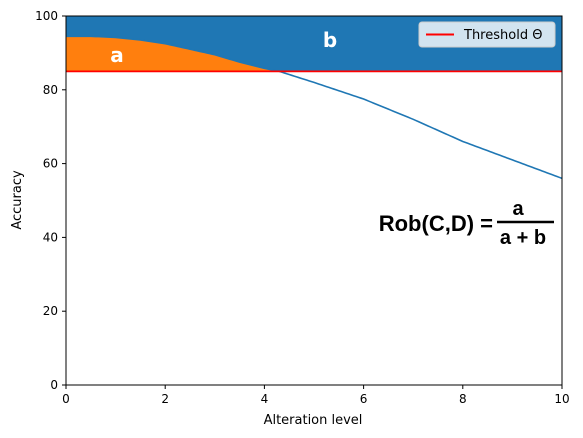 The width and height of the screenshot is (583, 438). What do you see at coordinates (165, 399) in the screenshot?
I see `x-tick-label: 2` at bounding box center [165, 399].